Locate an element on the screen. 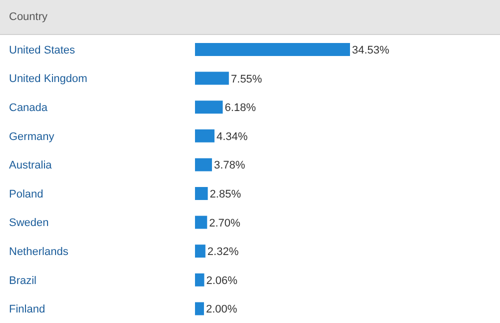  data-label: 7.55% is located at coordinates (246, 79).